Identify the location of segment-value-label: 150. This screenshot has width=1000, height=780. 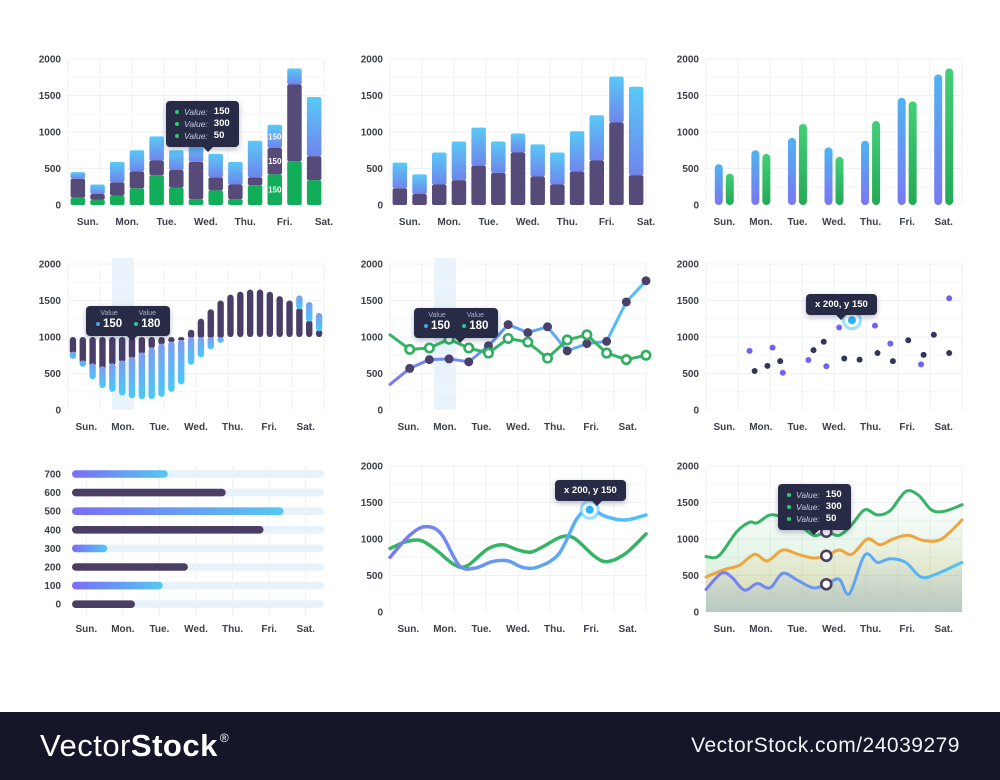
(275, 136).